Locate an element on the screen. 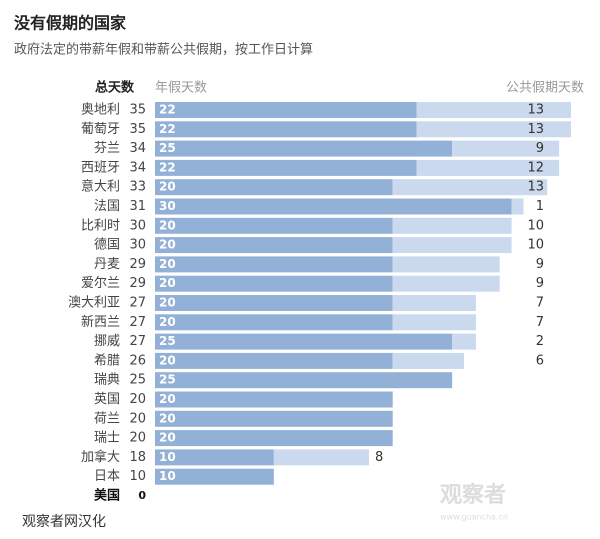 Image resolution: width=600 pixels, height=539 pixels. category-label: 芬兰 is located at coordinates (107, 148).